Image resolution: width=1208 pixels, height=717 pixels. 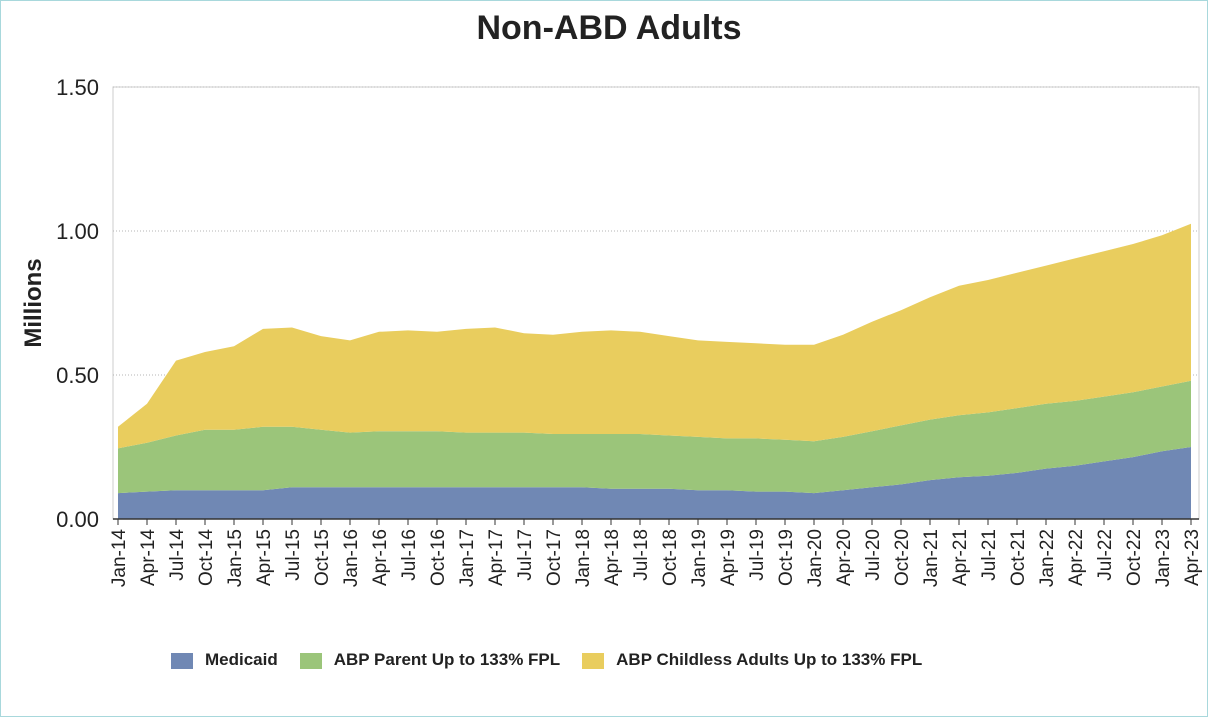 I want to click on legend-item: Medicaid, so click(x=224, y=660).